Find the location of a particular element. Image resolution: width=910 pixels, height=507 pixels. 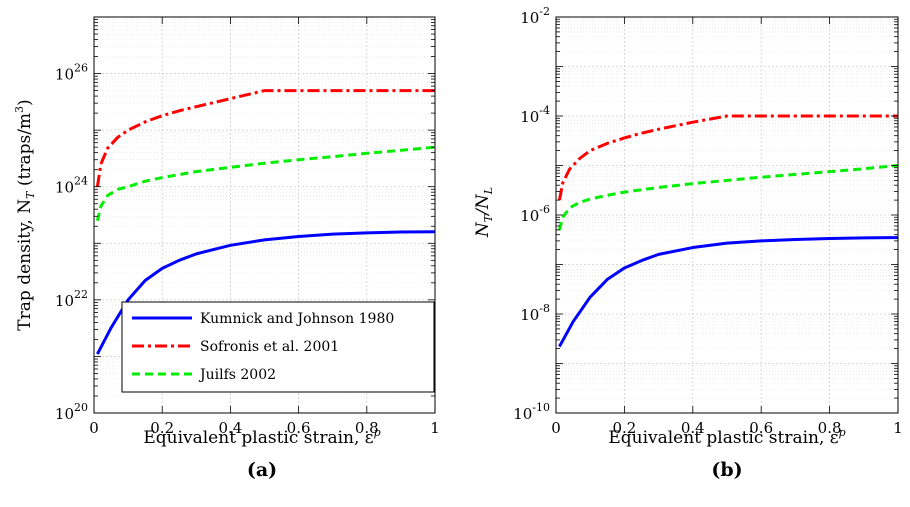

panel-a-x-tick-label: 0.4 is located at coordinates (230, 428).